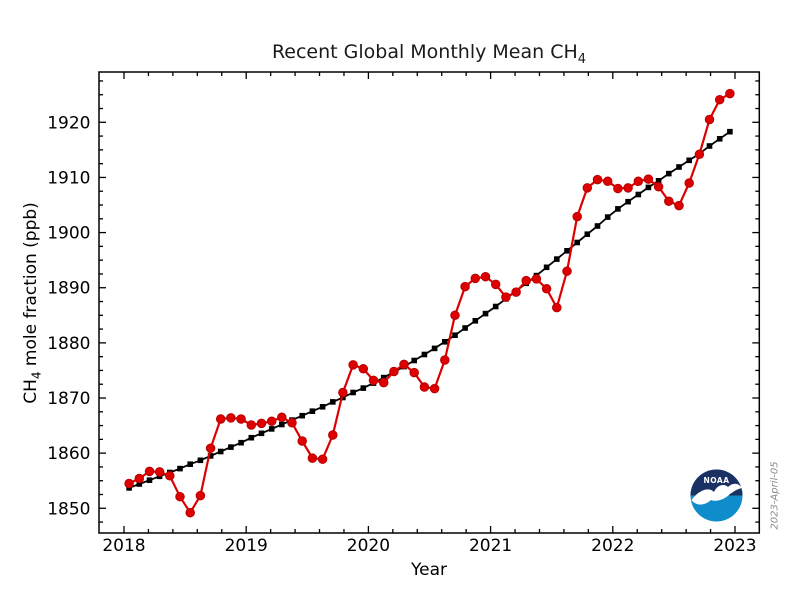 The width and height of the screenshot is (800, 600). What do you see at coordinates (490, 546) in the screenshot?
I see `x-tick-label: 2021` at bounding box center [490, 546].